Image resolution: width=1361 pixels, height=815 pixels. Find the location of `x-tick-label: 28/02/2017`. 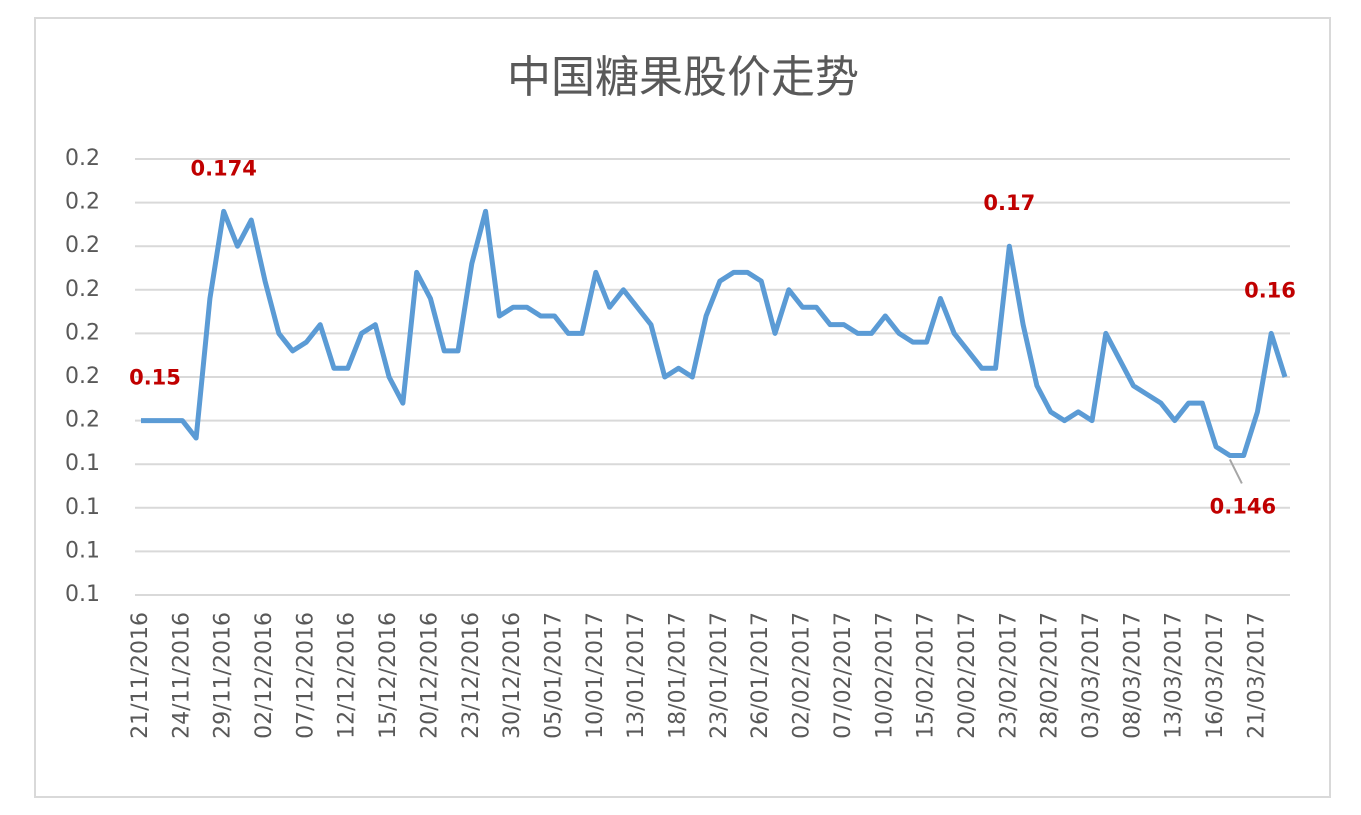

x-tick-label: 28/02/2017 is located at coordinates (1050, 675).